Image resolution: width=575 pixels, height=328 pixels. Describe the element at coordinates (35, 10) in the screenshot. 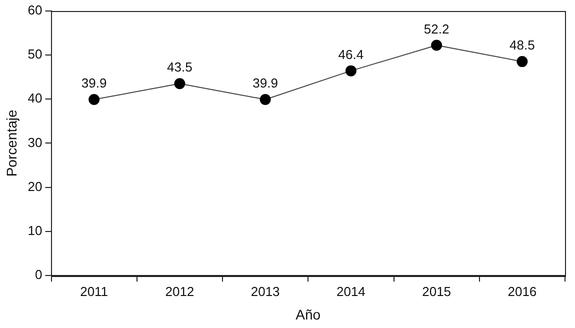

I see `y-tick-label: 60` at that location.